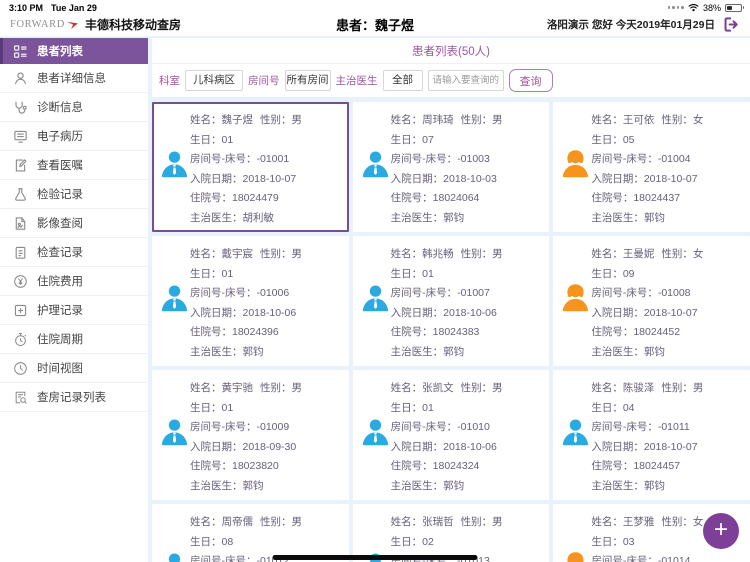 Image resolution: width=750 pixels, height=562 pixels. What do you see at coordinates (20, 136) in the screenshot?
I see `emr-document-icon` at bounding box center [20, 136].